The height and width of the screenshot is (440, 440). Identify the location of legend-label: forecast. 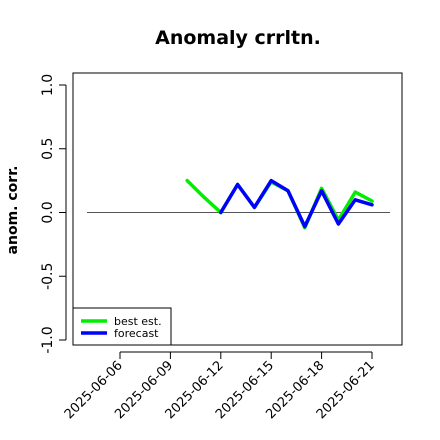
(136, 333).